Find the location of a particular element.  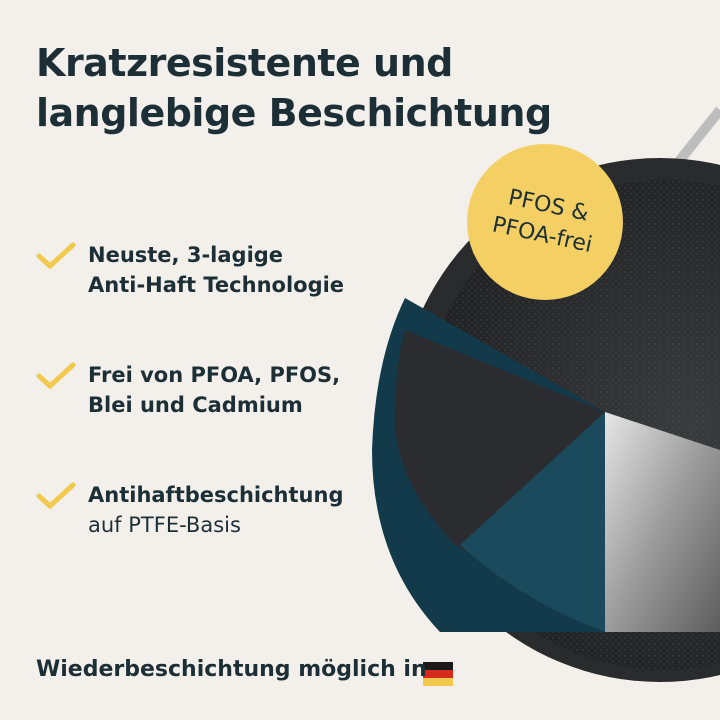

badge: PFOS & PFOA-frei is located at coordinates (545, 222).